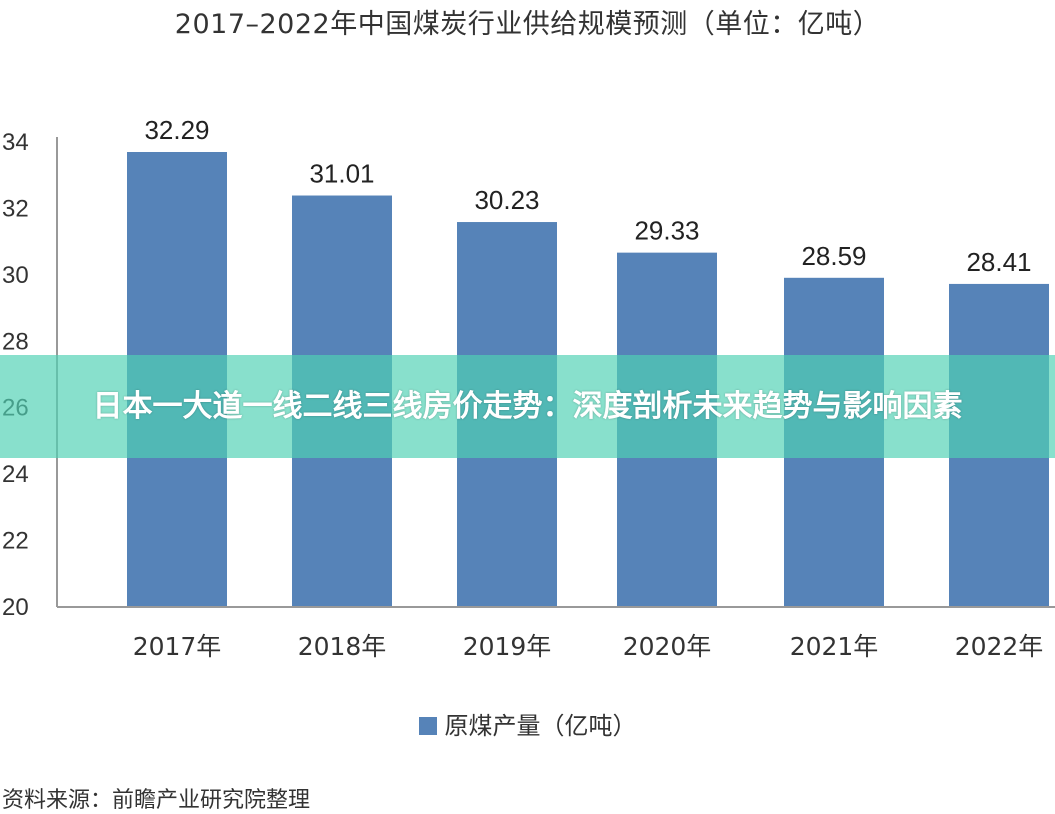 This screenshot has width=1055, height=814. Describe the element at coordinates (667, 646) in the screenshot. I see `x-tick-label: 2020年` at that location.